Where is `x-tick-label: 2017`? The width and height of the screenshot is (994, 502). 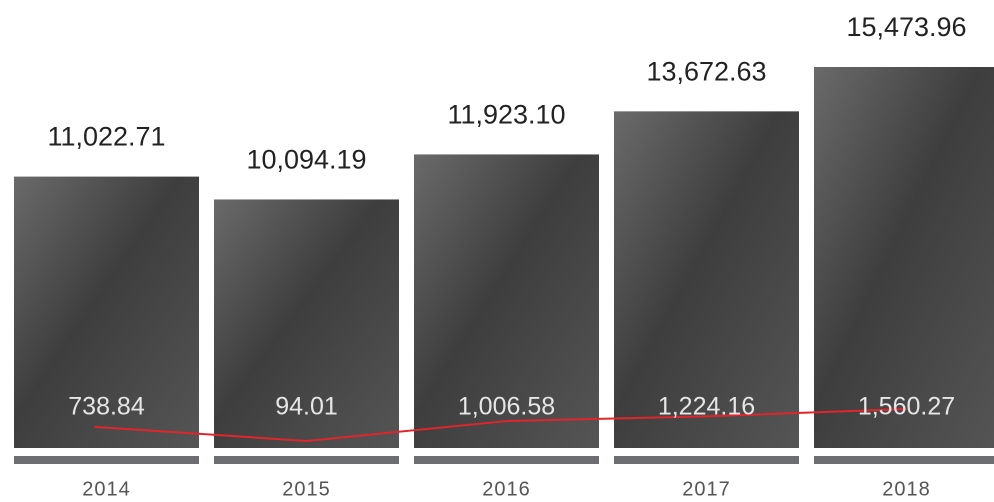 x-tick-label: 2017 is located at coordinates (706, 489).